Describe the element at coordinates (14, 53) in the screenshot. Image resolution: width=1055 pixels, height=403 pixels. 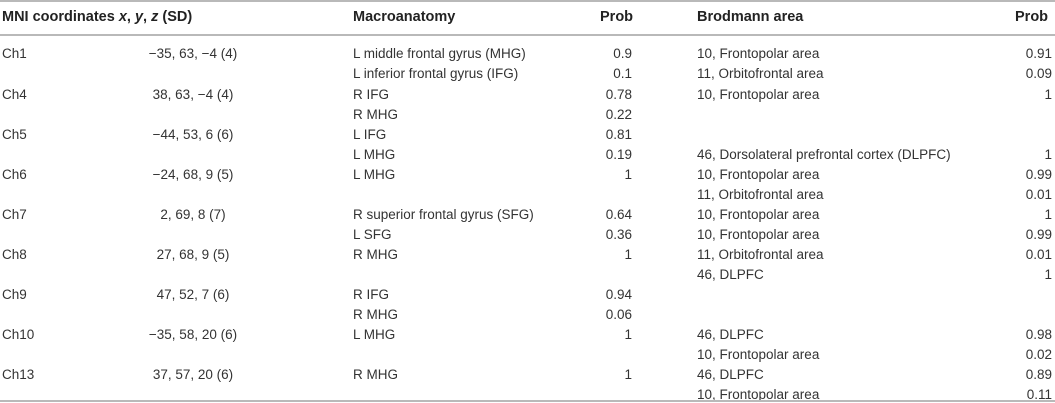
I see `channel-label: Ch1` at that location.